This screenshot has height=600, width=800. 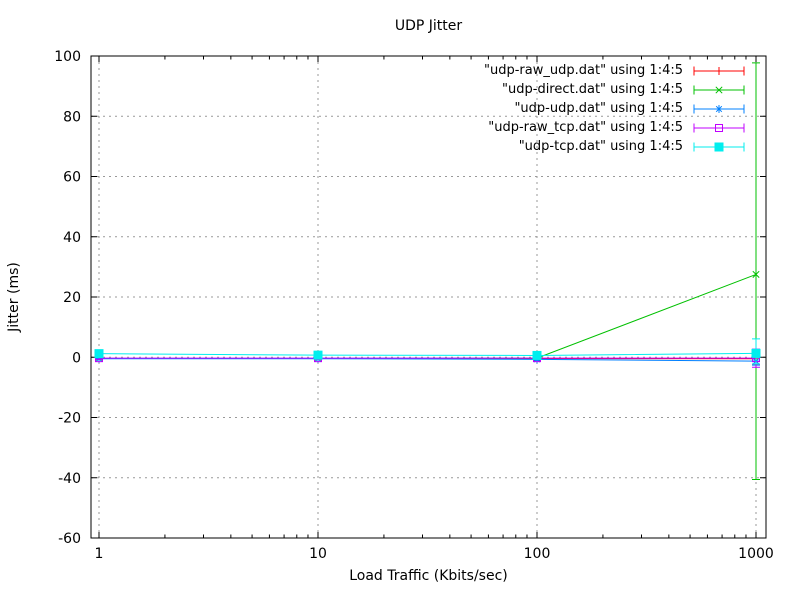 I want to click on svg-text: 0, so click(x=76, y=358).